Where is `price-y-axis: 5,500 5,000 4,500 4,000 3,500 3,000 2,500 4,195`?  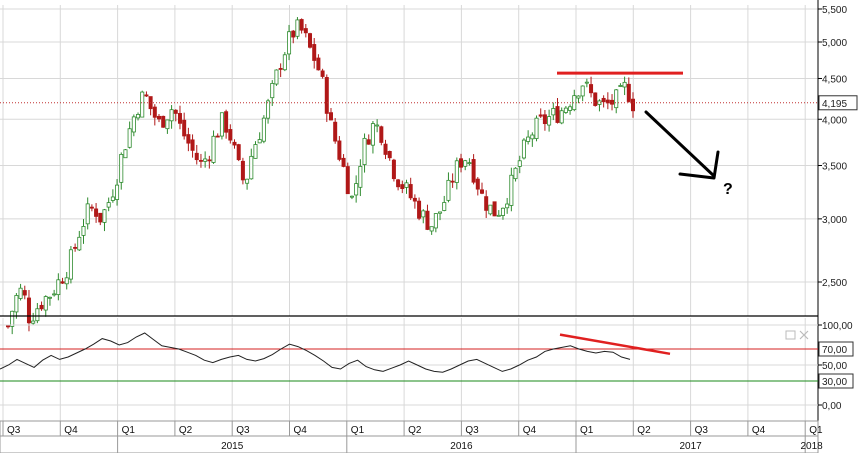 price-y-axis: 5,500 5,000 4,500 4,000 3,500 3,000 2,500 4,195 is located at coordinates (837, 210).